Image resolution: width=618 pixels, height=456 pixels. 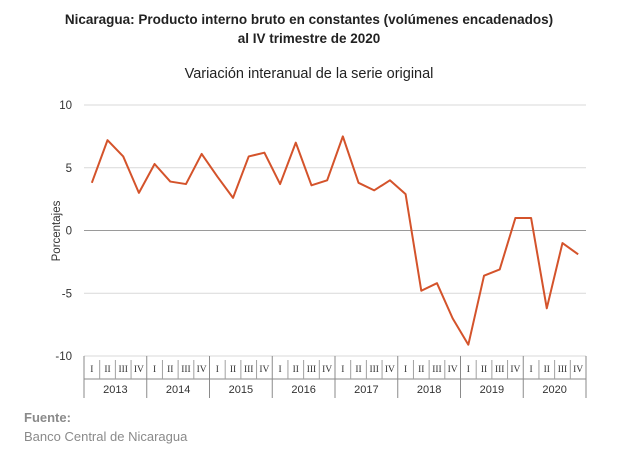 What do you see at coordinates (115, 390) in the screenshot?
I see `year-label: 2013` at bounding box center [115, 390].